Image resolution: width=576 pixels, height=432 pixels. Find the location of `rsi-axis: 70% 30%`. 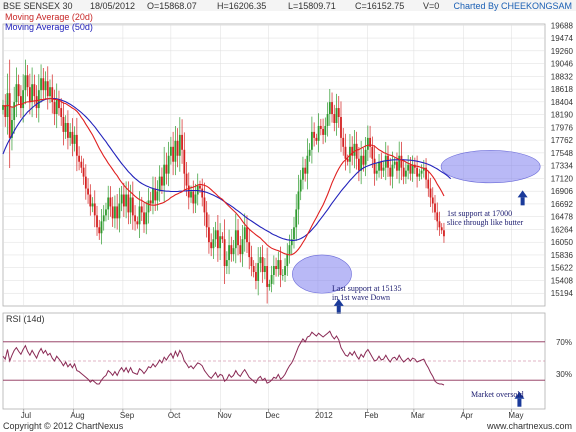

rsi-axis: 70% 30% is located at coordinates (564, 358).